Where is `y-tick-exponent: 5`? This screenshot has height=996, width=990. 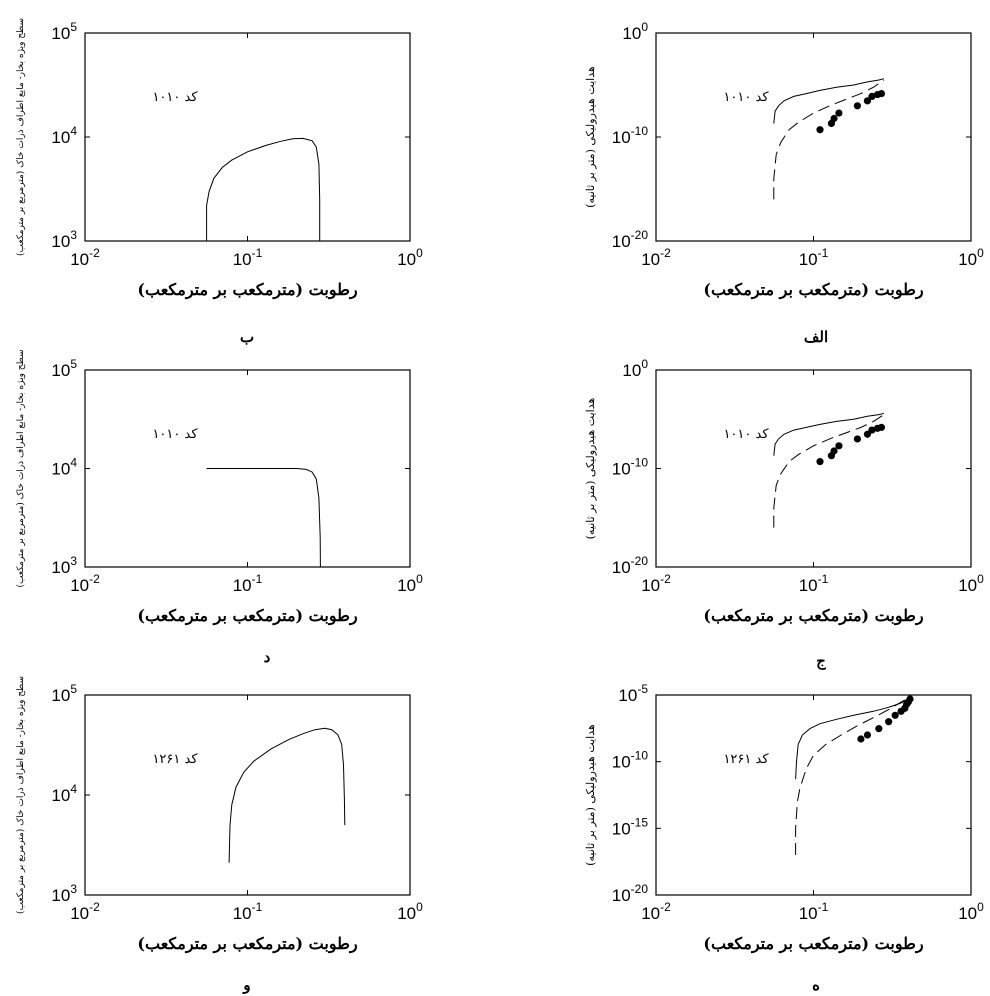 y-tick-exponent: 5 is located at coordinates (73, 27).